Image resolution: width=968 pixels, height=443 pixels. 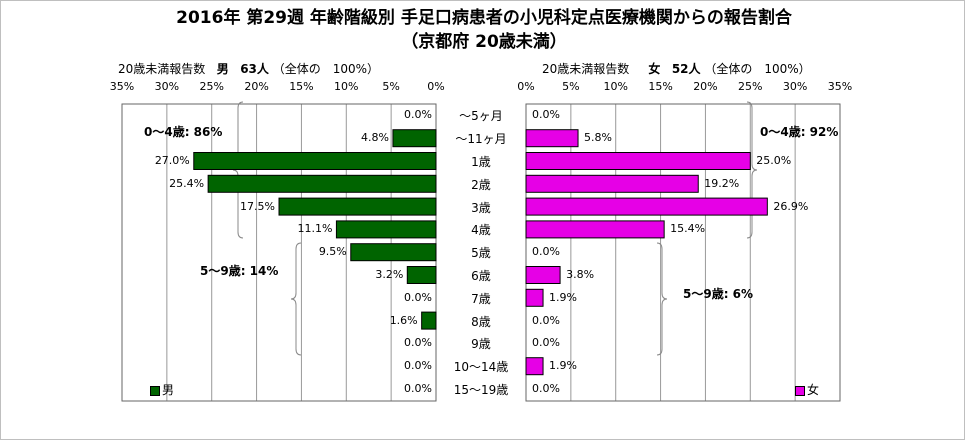 I want to click on category-label: 3歳, so click(x=481, y=207).